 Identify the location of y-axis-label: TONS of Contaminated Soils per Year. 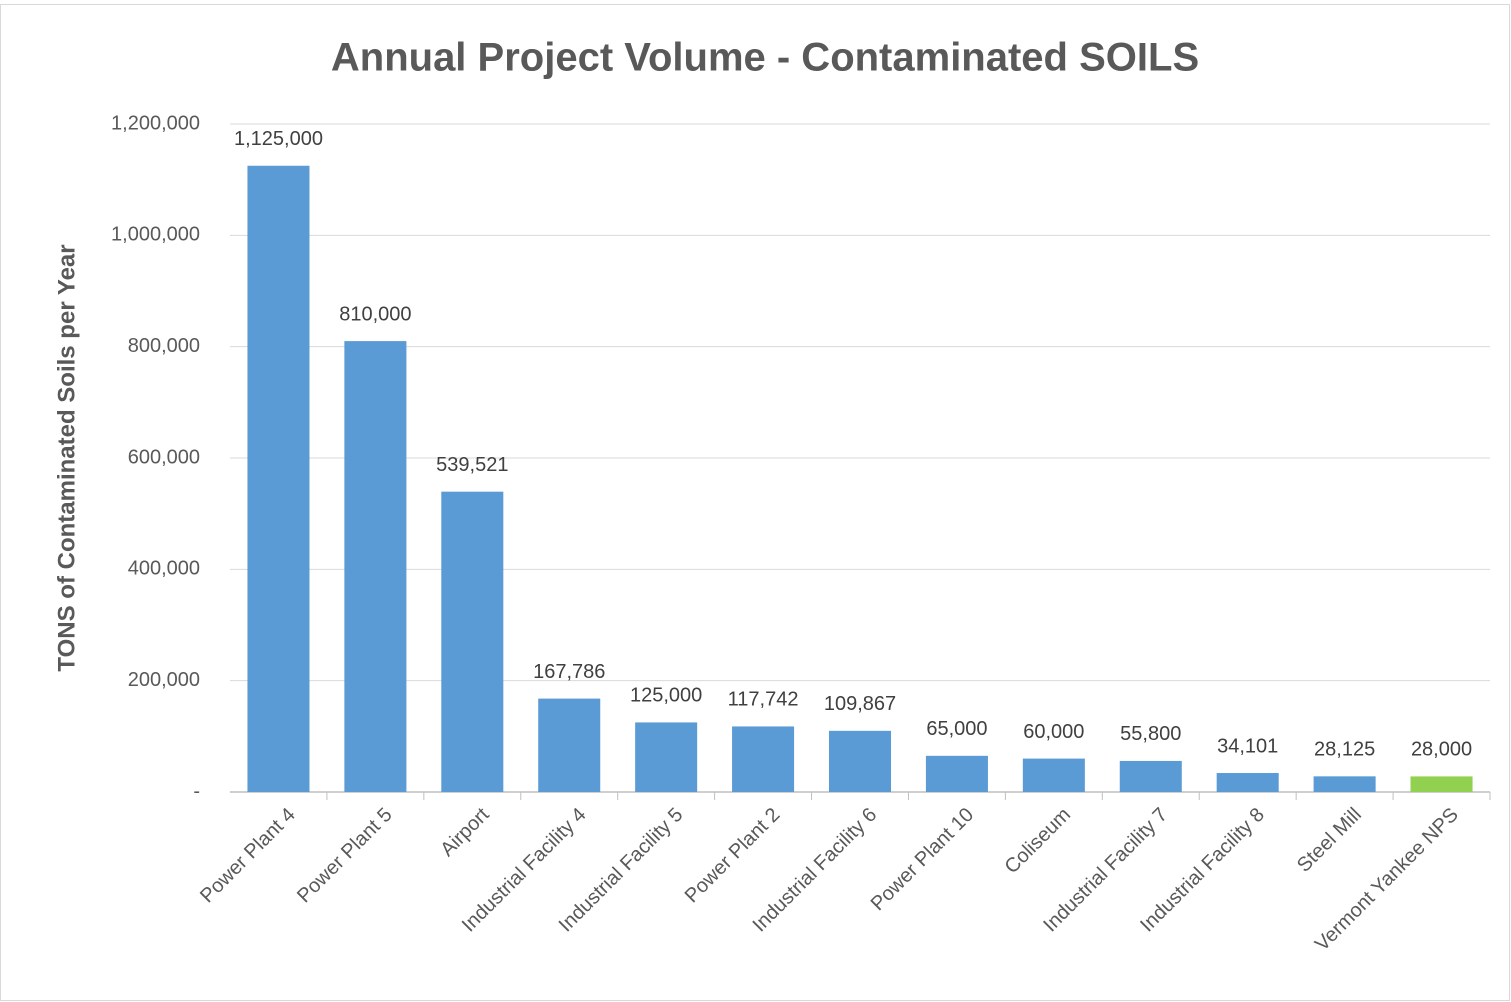
(66, 457).